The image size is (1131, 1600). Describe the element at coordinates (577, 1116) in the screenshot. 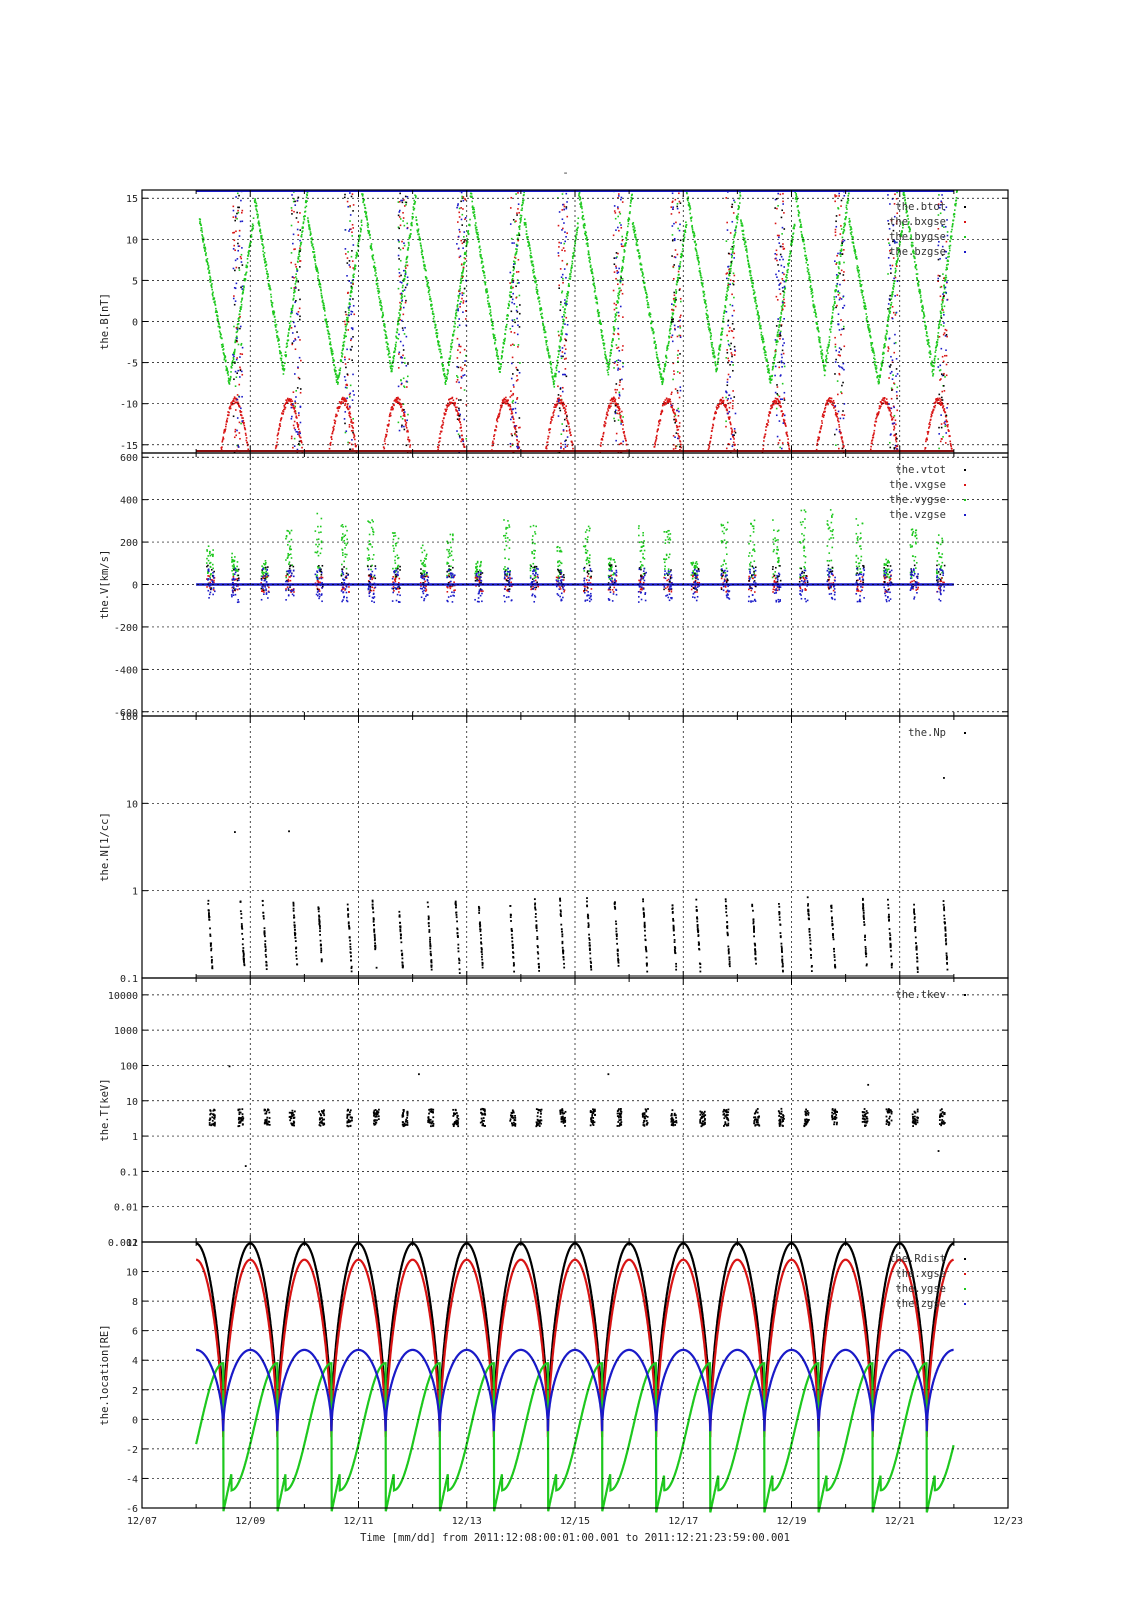

I see `tkev-points` at that location.